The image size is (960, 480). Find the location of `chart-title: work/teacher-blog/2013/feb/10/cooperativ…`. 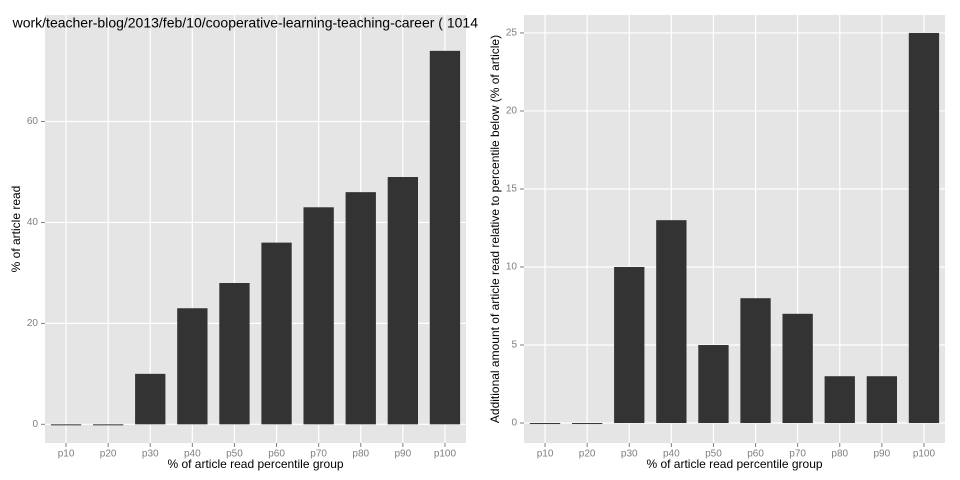

chart-title: work/teacher-blog/2013/feb/10/cooperativ… is located at coordinates (245, 23).